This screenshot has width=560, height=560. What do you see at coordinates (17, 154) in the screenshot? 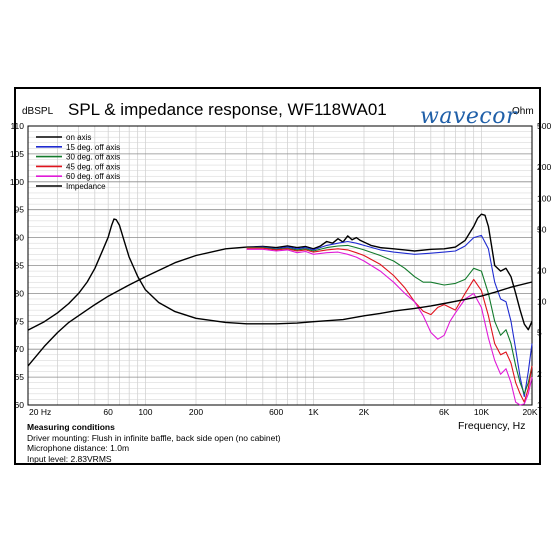
I see `y-left-tick-label: 105` at bounding box center [17, 154].